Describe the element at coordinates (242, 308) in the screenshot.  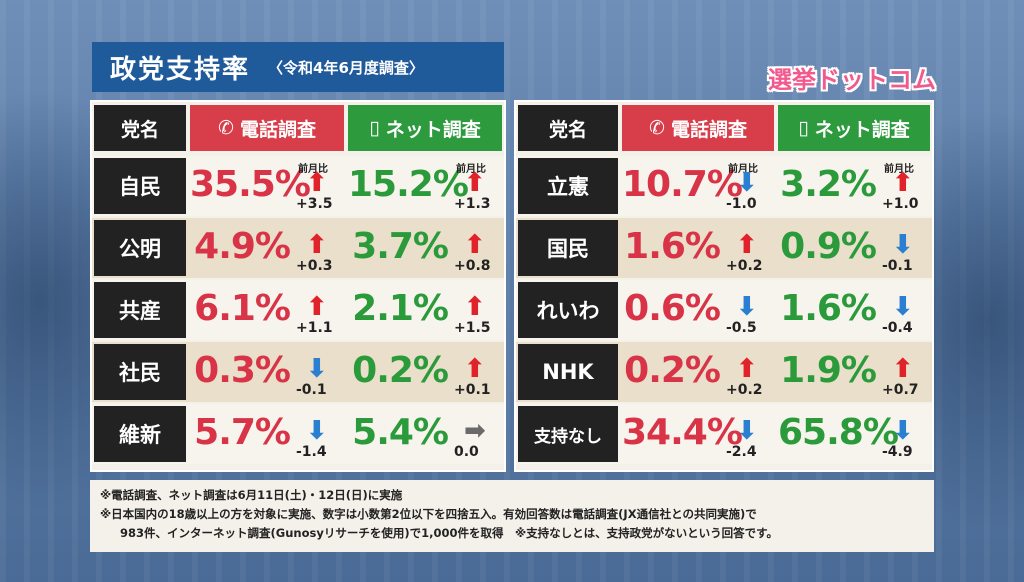
I see `phone-value: 6.1%` at that location.